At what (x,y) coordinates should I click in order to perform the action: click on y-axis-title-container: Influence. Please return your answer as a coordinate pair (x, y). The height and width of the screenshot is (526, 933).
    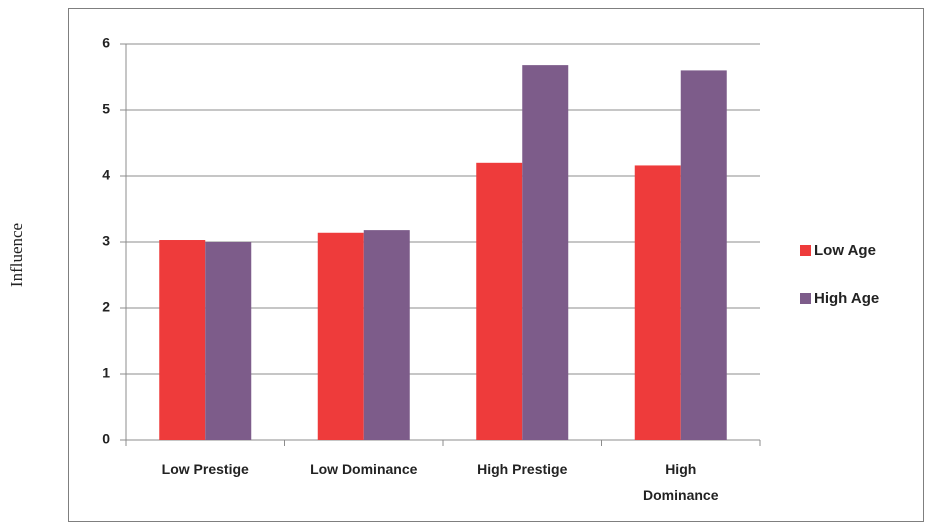
    Looking at the image, I should click on (18, 255).